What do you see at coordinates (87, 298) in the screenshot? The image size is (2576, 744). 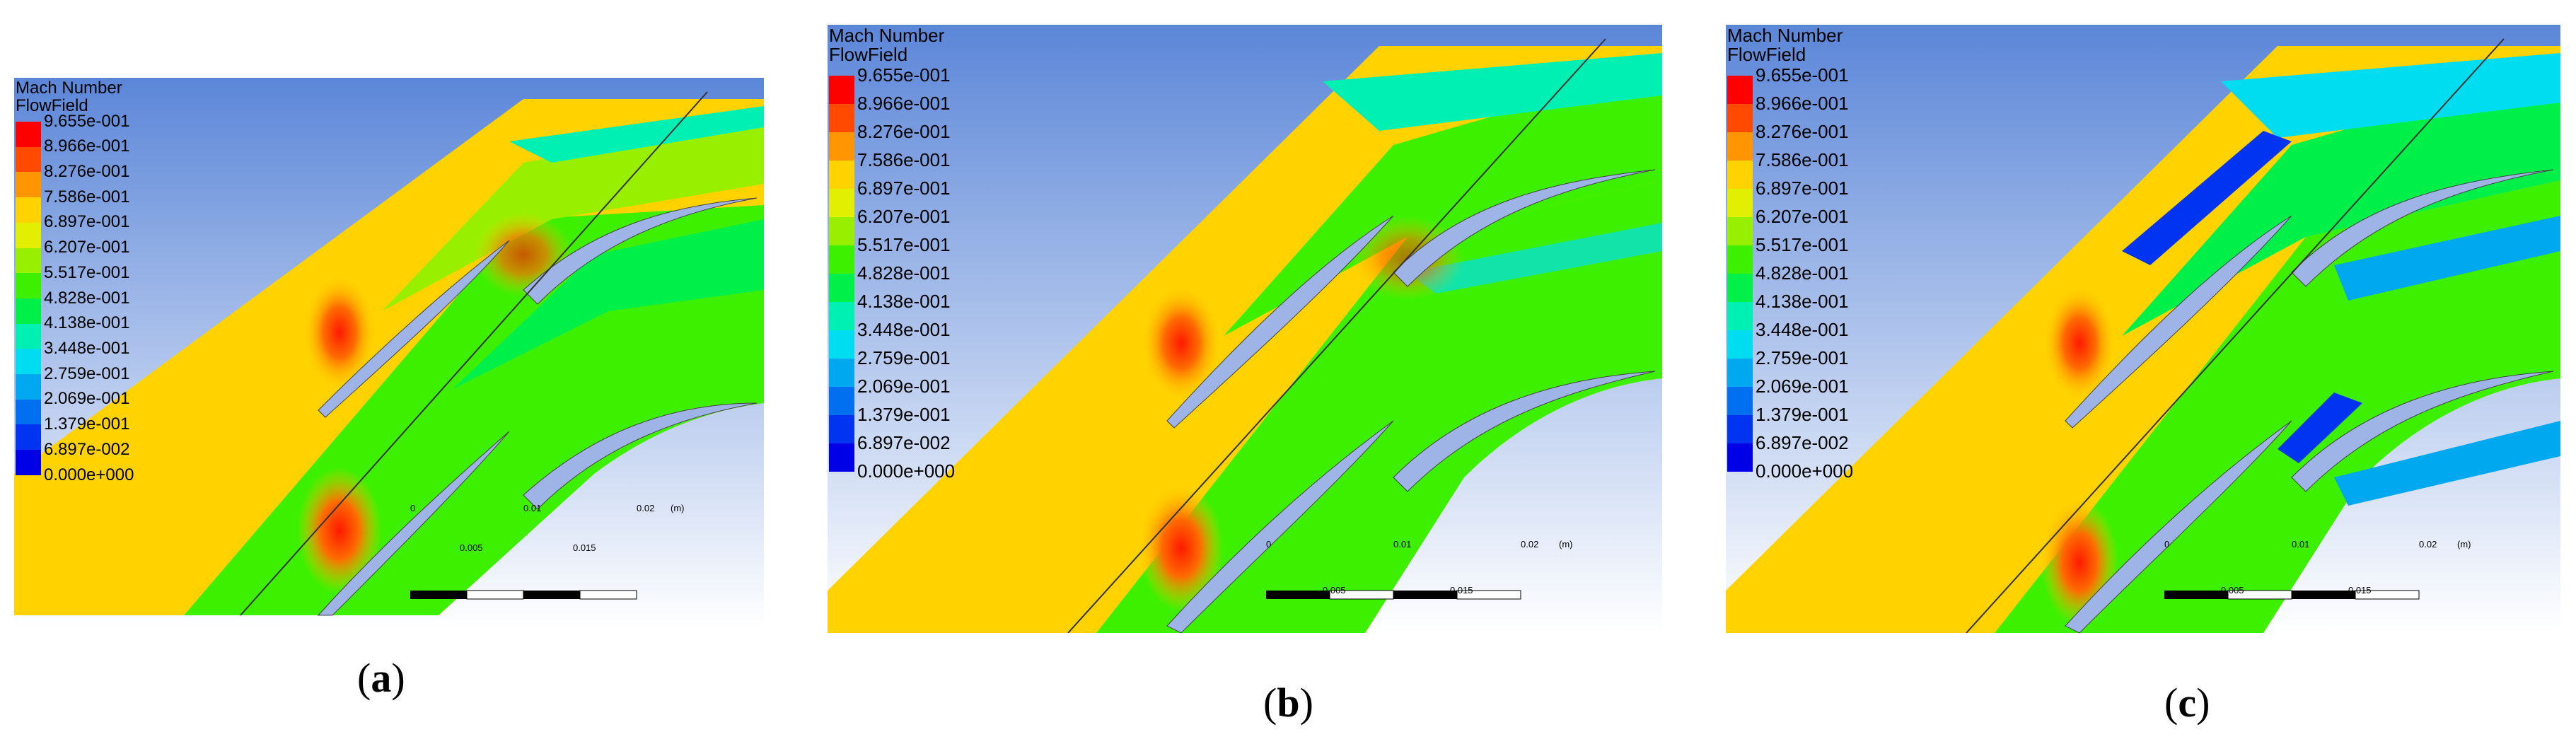 I see `legend-tick-label: 4.828e-001` at bounding box center [87, 298].